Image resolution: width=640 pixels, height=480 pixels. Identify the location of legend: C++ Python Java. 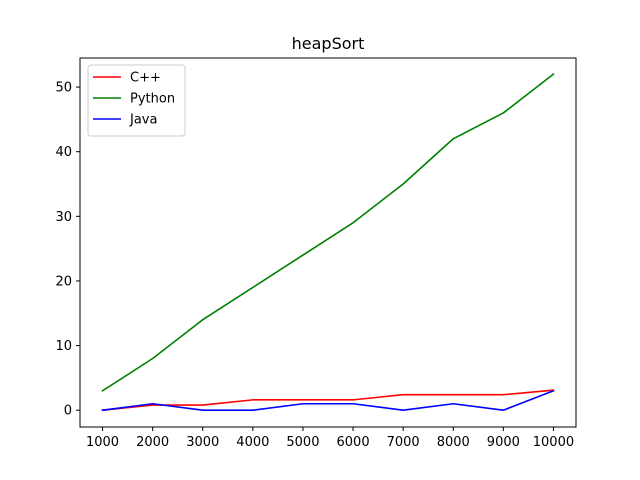
(136, 100).